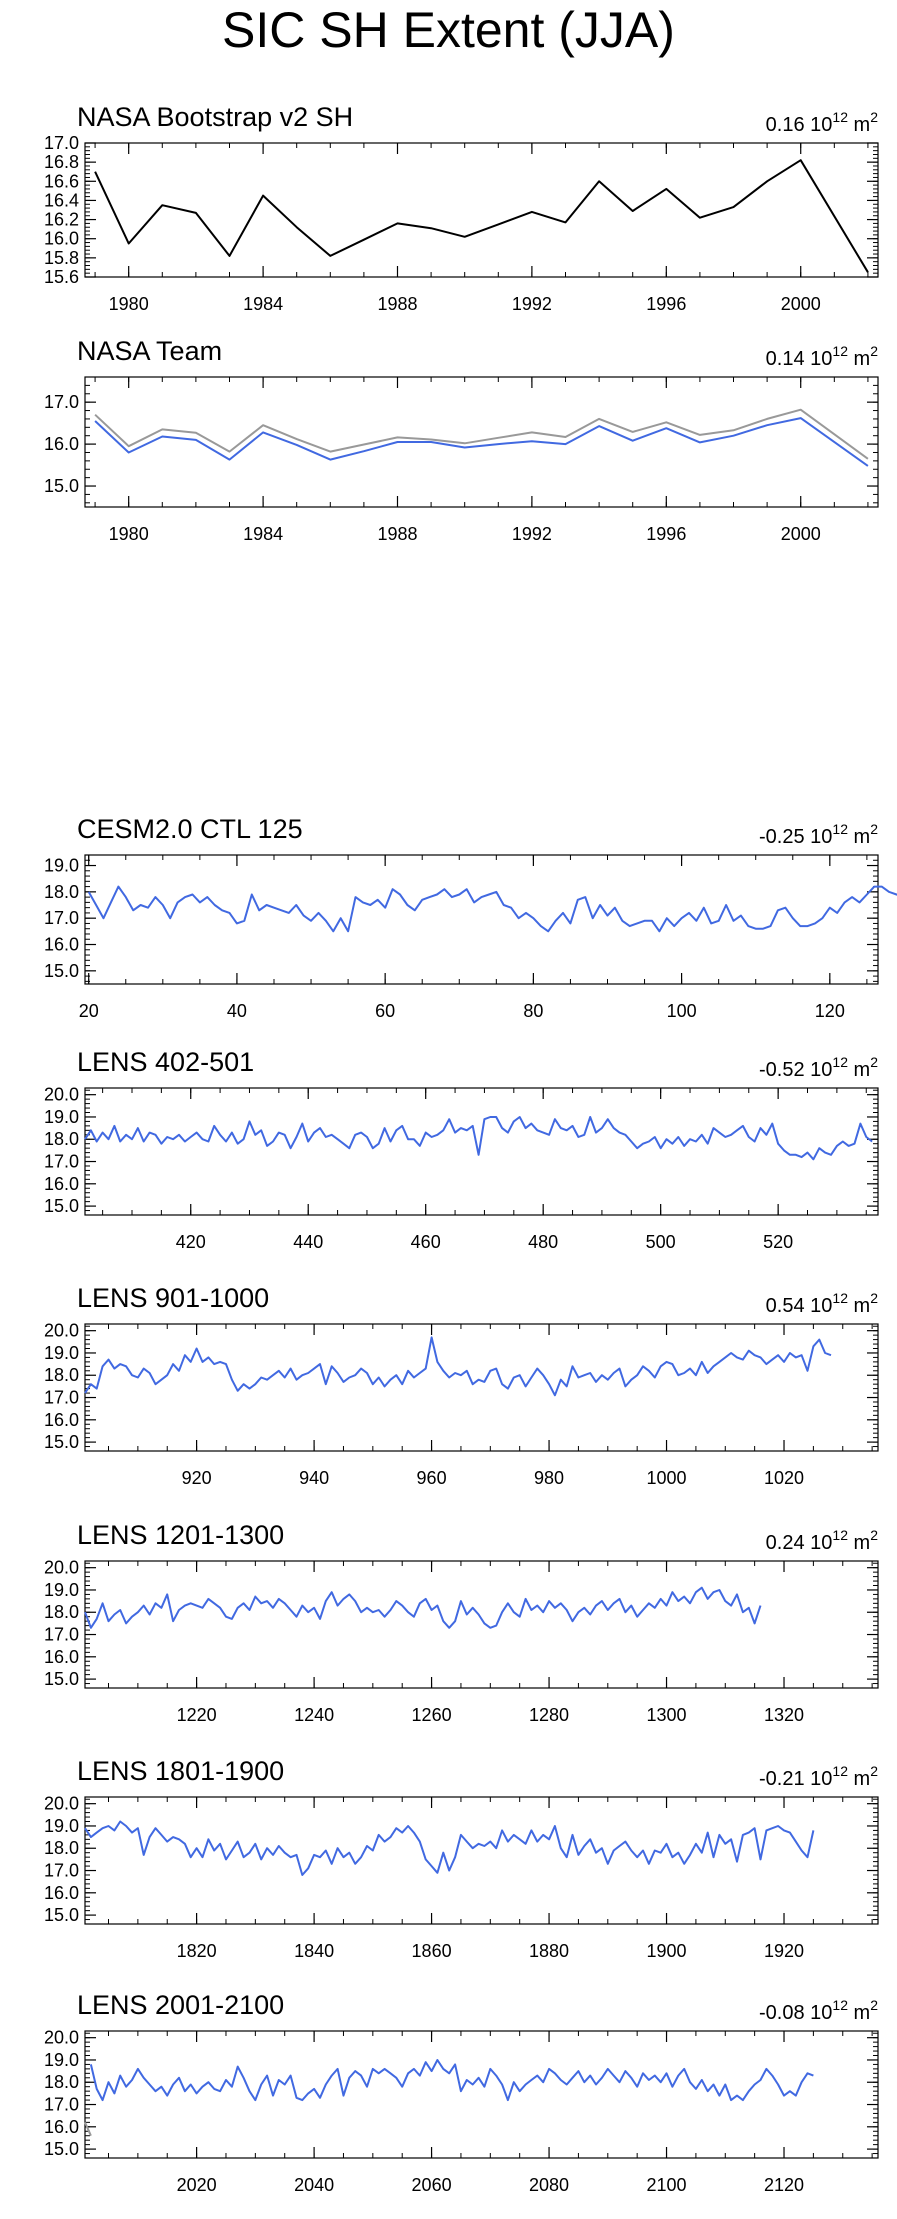  Describe the element at coordinates (822, 122) in the screenshot. I see `trend-label: 0.16 1012 m2` at that location.